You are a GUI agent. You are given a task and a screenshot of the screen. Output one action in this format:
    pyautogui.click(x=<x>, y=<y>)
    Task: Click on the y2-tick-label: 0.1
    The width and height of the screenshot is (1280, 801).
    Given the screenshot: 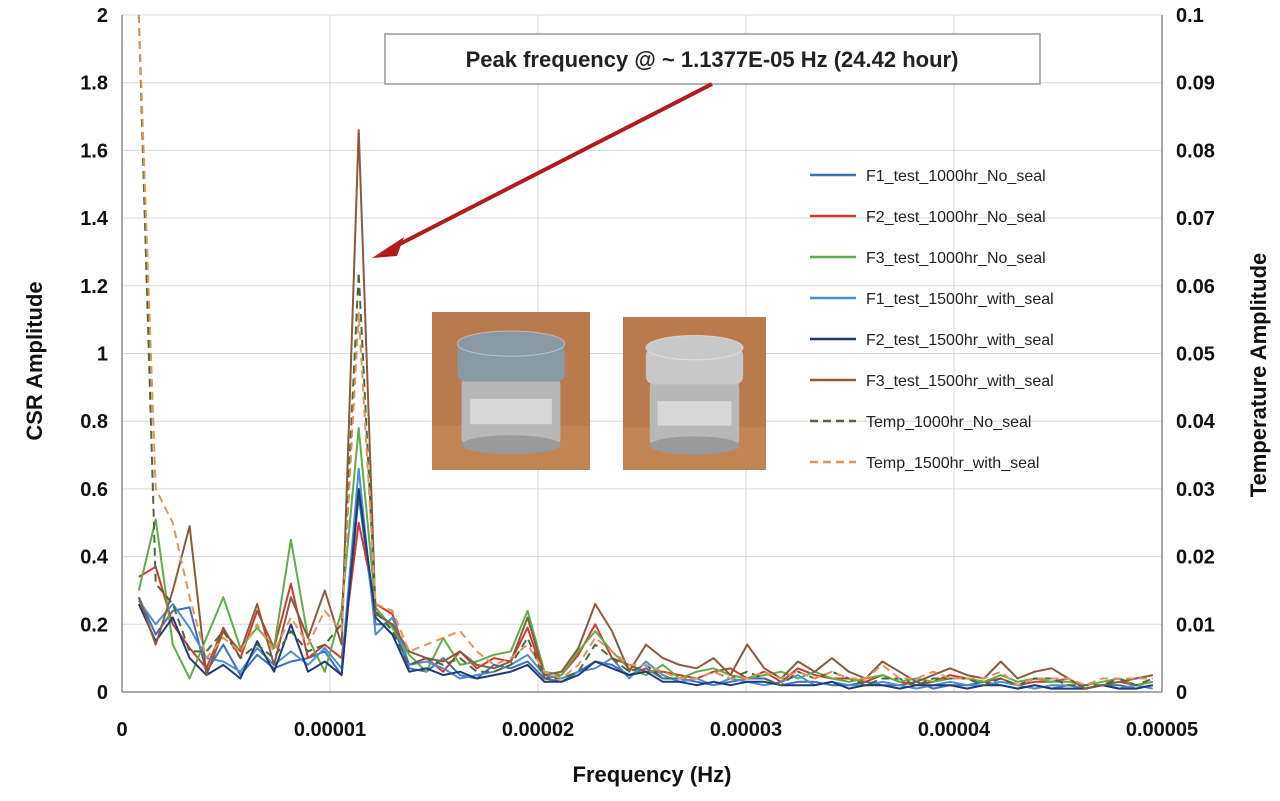 What is the action you would take?
    pyautogui.click(x=1190, y=16)
    